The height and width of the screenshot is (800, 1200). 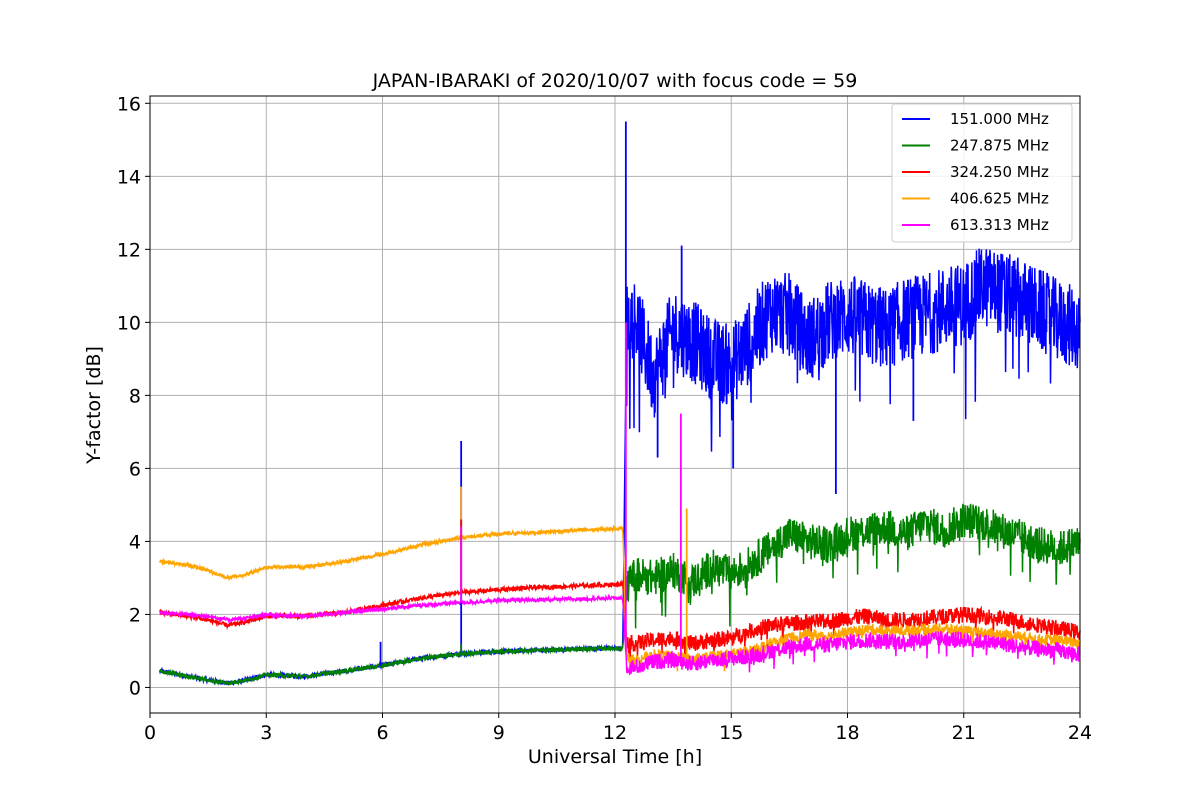 What do you see at coordinates (615, 733) in the screenshot?
I see `x-tick-label: 12` at bounding box center [615, 733].